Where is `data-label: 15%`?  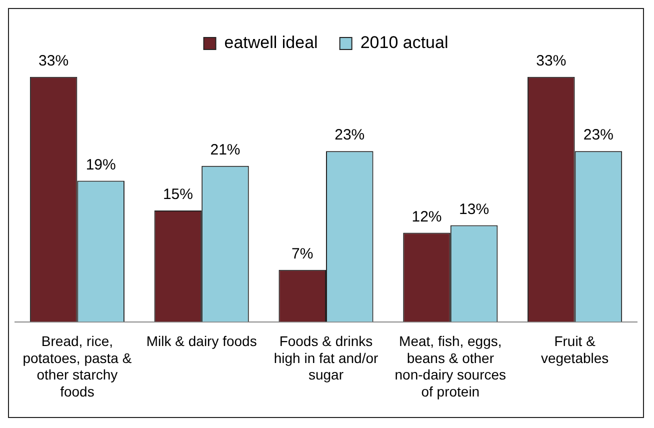
data-label: 15% is located at coordinates (177, 195).